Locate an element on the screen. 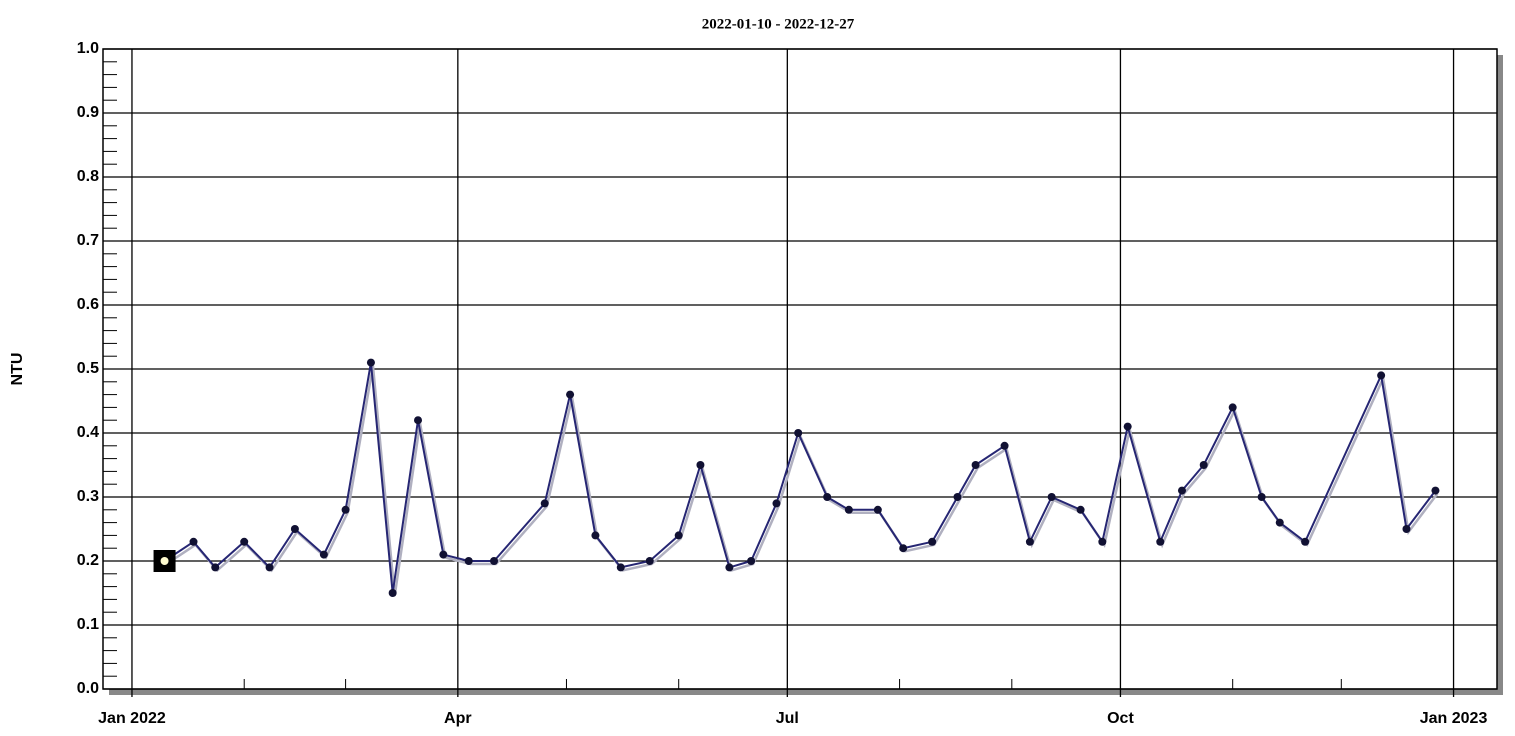 The image size is (1515, 736). y-tick-label: 0.4 is located at coordinates (88, 432).